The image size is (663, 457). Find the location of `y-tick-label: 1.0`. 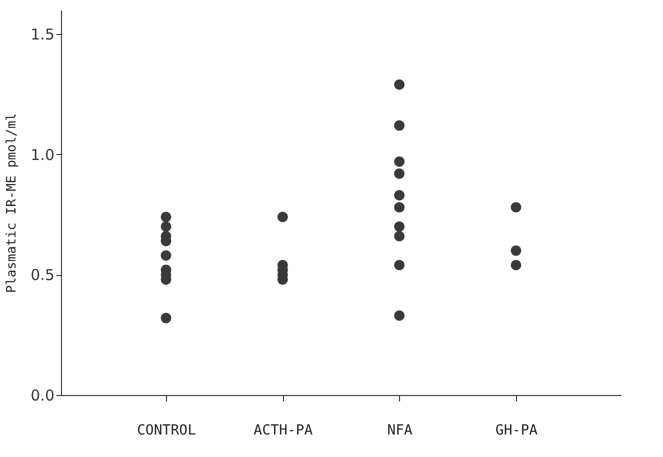

y-tick-label: 1.0 is located at coordinates (42, 155).